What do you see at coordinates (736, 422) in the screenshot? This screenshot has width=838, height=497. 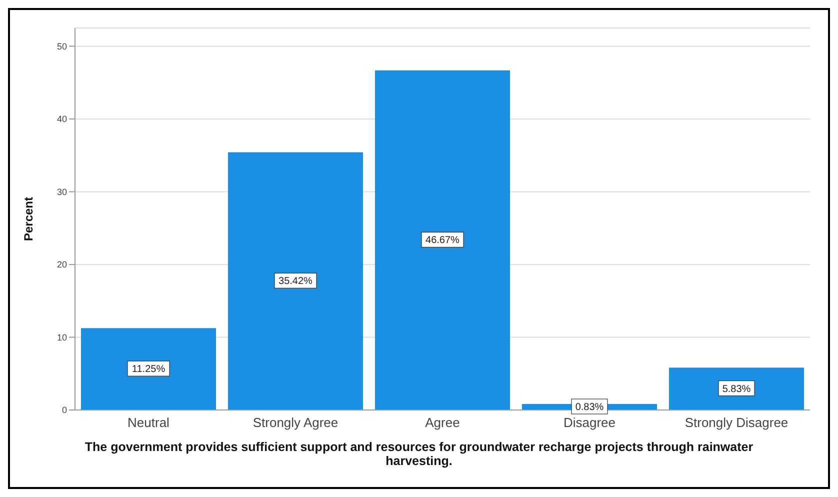 I see `x-tick-label: Strongly Disagree` at bounding box center [736, 422].